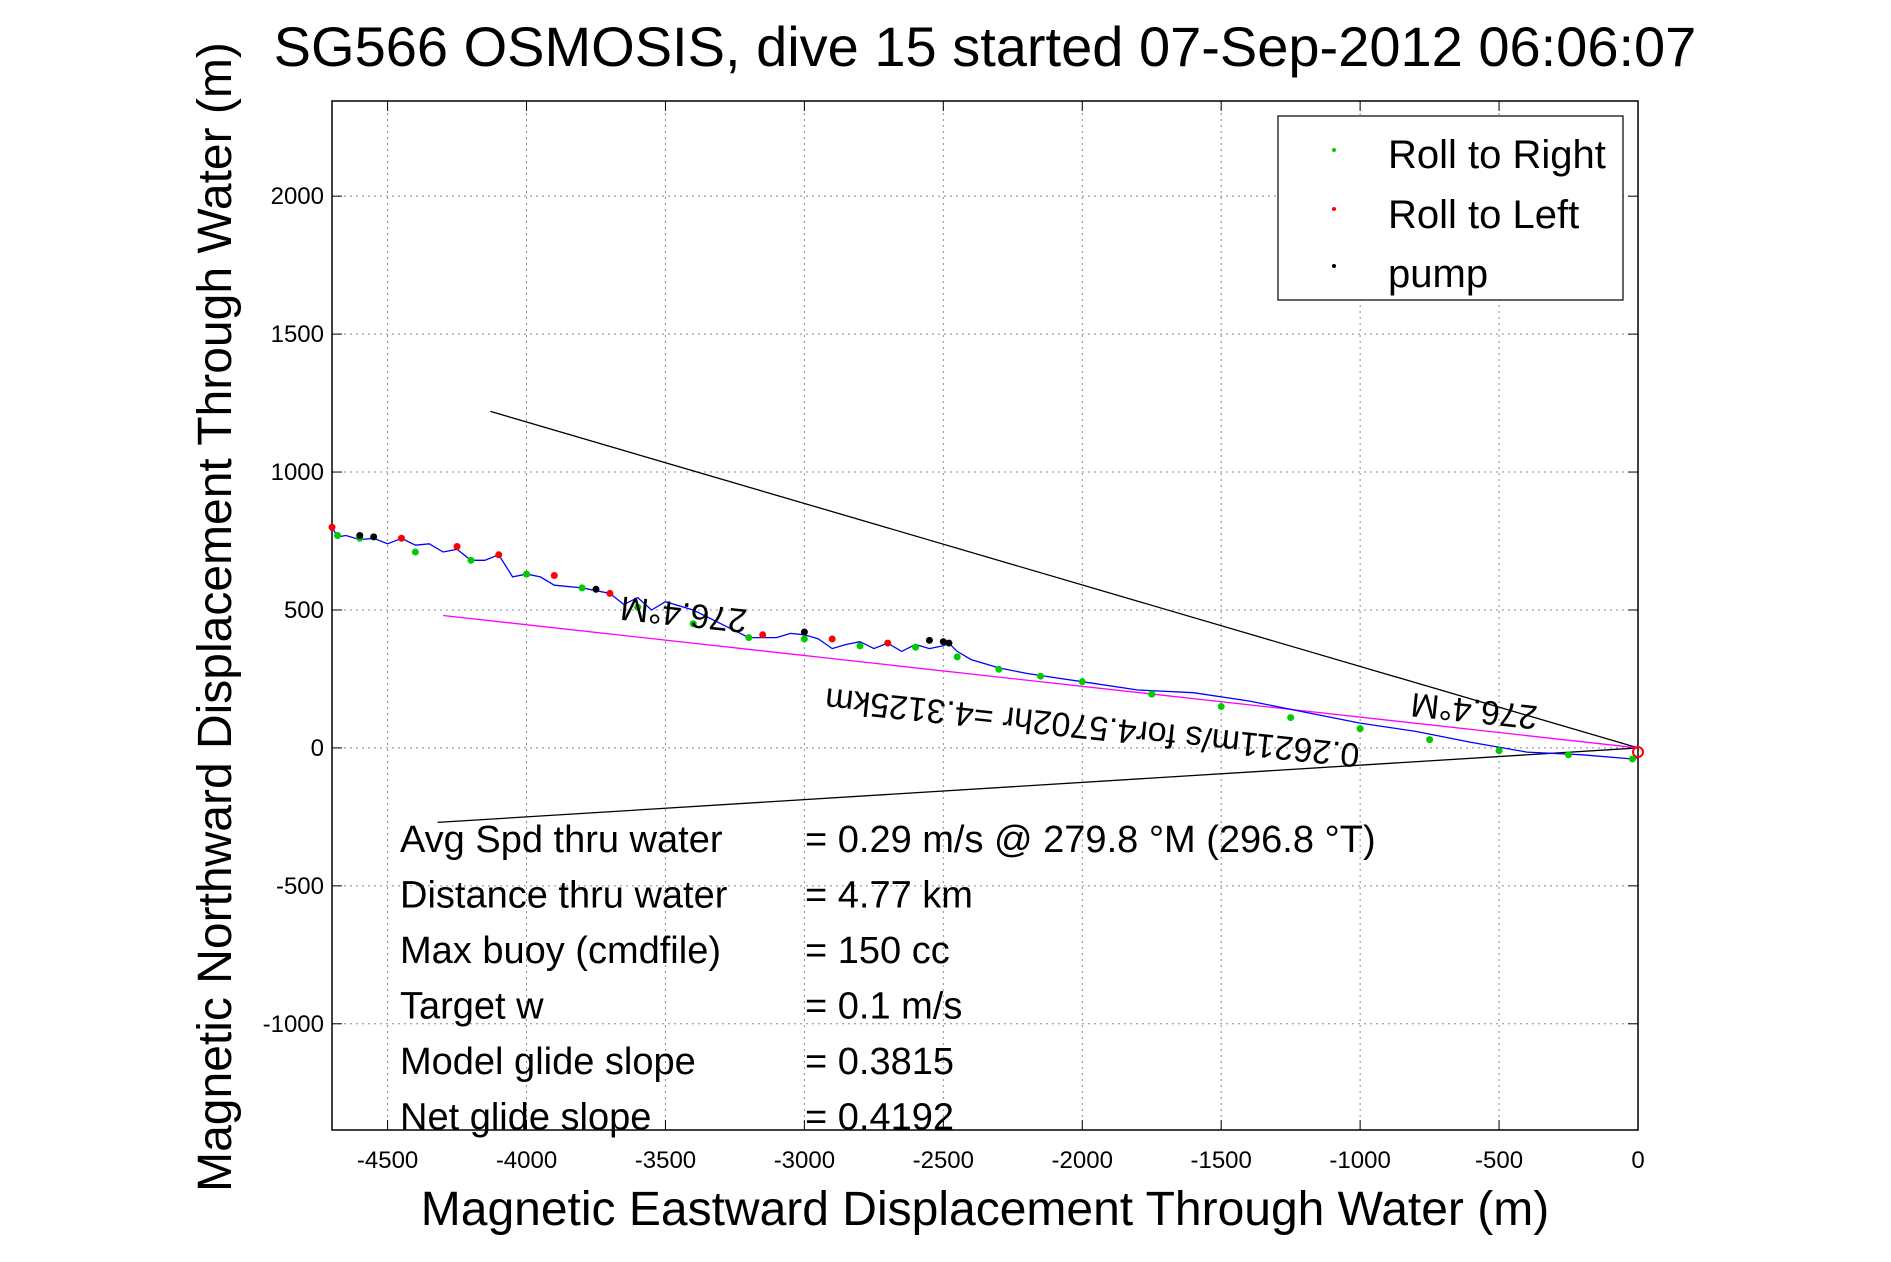  I want to click on stat-value: = 0.1 m/s, so click(883, 1007).